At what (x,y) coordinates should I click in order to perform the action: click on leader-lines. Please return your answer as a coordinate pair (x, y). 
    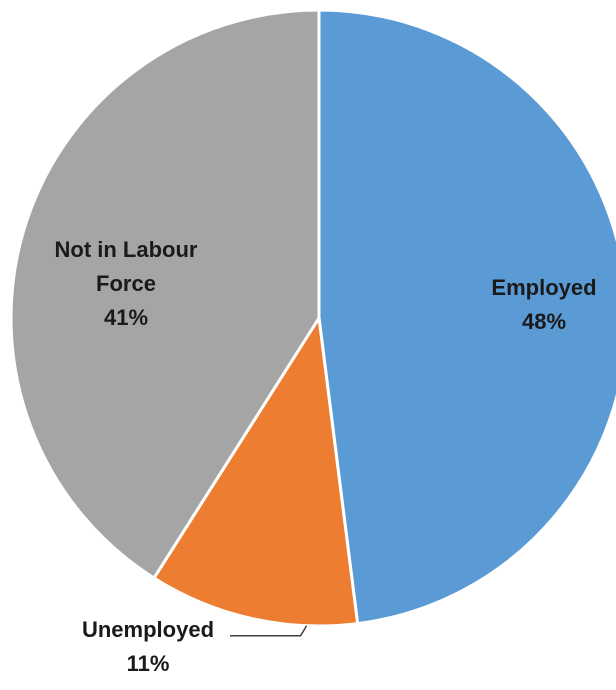
    Looking at the image, I should click on (269, 631).